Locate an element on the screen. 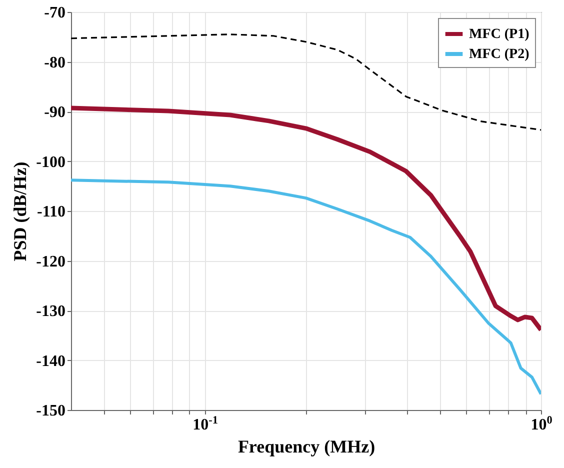  y-tick-label: -80 is located at coordinates (55, 63).